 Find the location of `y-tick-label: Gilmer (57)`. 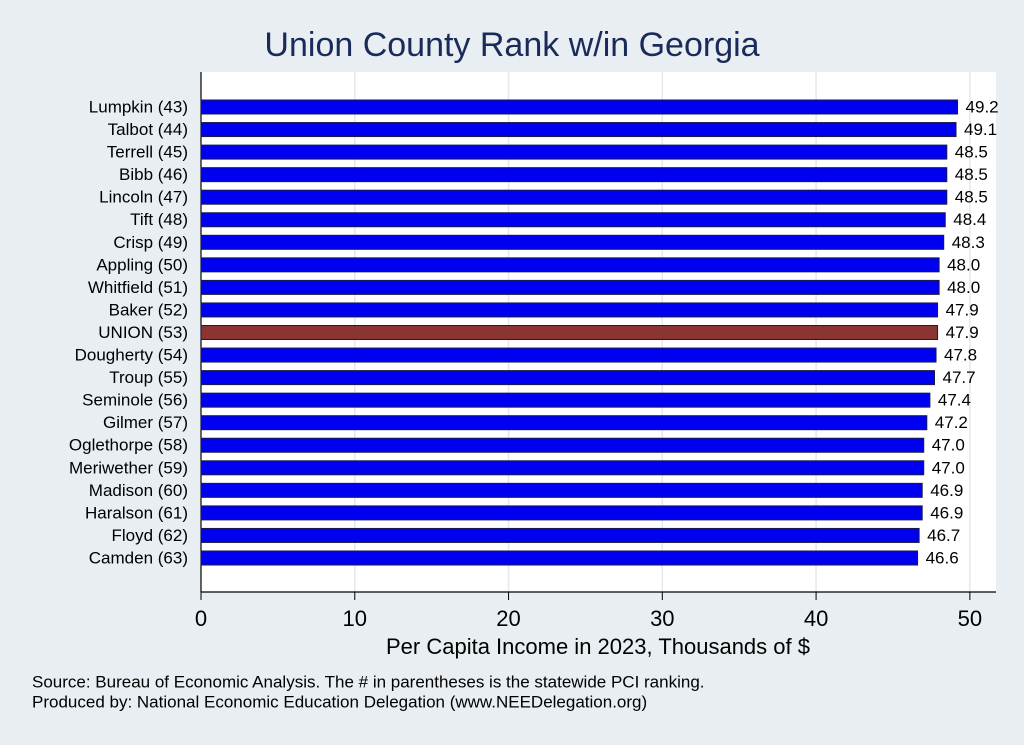

y-tick-label: Gilmer (57) is located at coordinates (145, 422).